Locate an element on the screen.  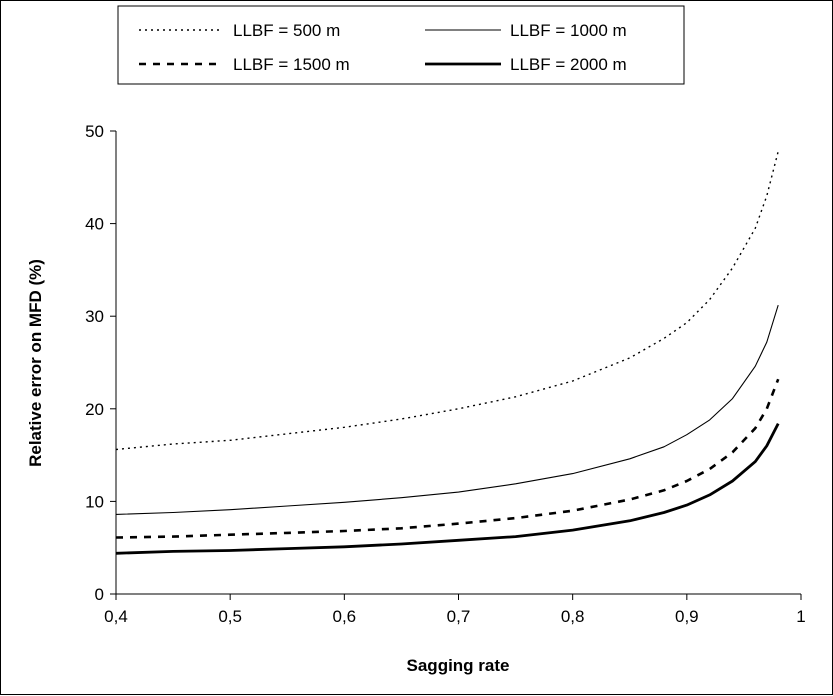
legend-label-llbf-1500: LLBF = 1500 m is located at coordinates (291, 64).